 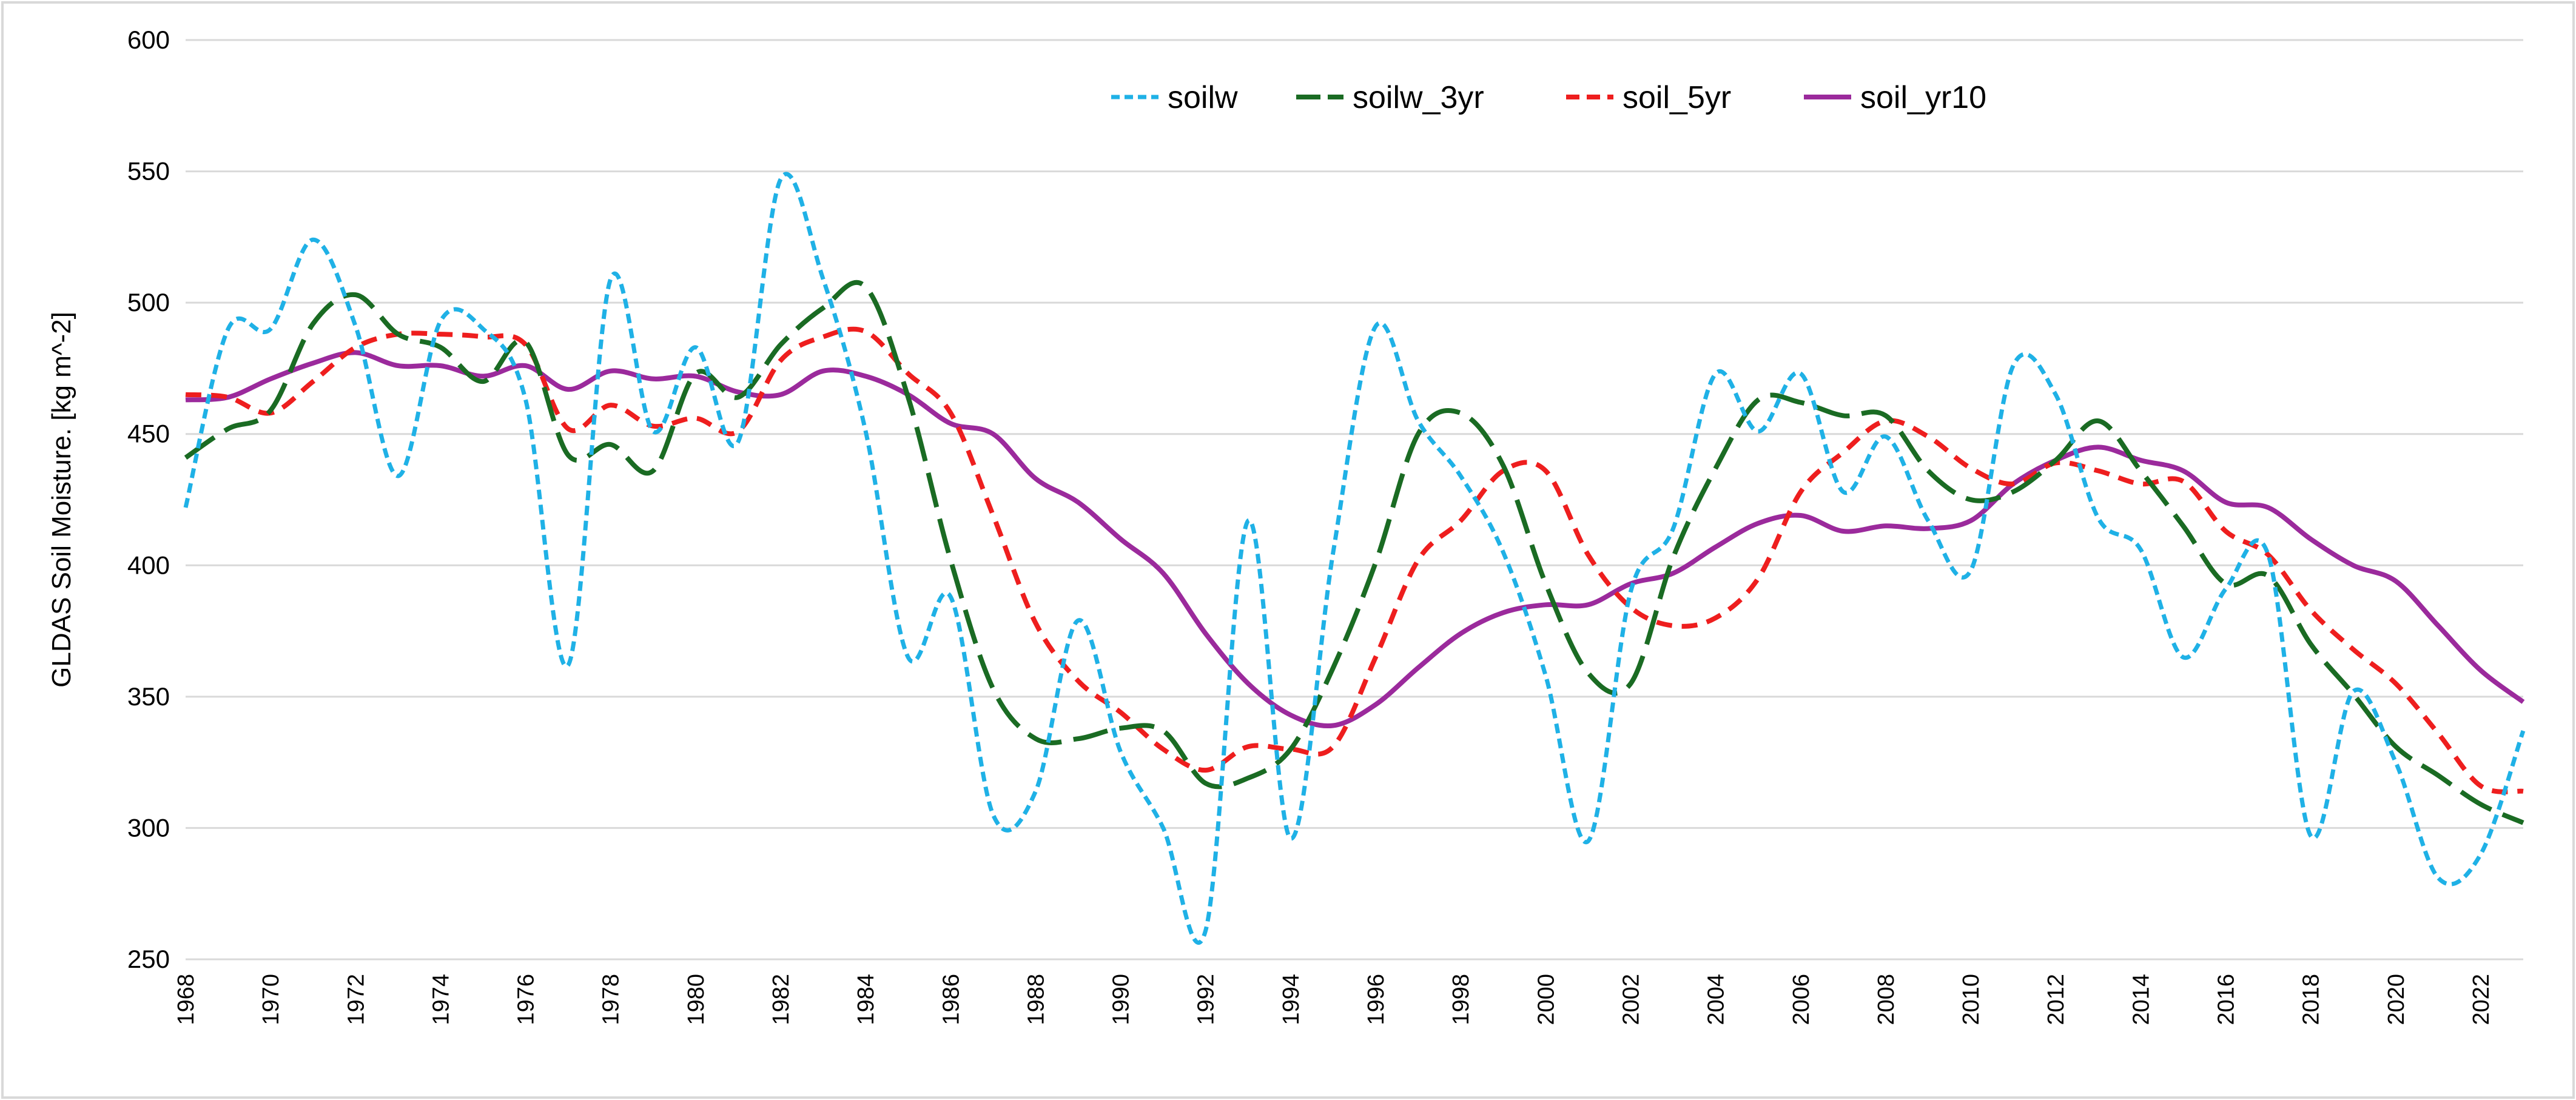 What do you see at coordinates (1548, 97) in the screenshot?
I see `legend: soilw soilw_3yr soil_5yr soil_yr10` at bounding box center [1548, 97].